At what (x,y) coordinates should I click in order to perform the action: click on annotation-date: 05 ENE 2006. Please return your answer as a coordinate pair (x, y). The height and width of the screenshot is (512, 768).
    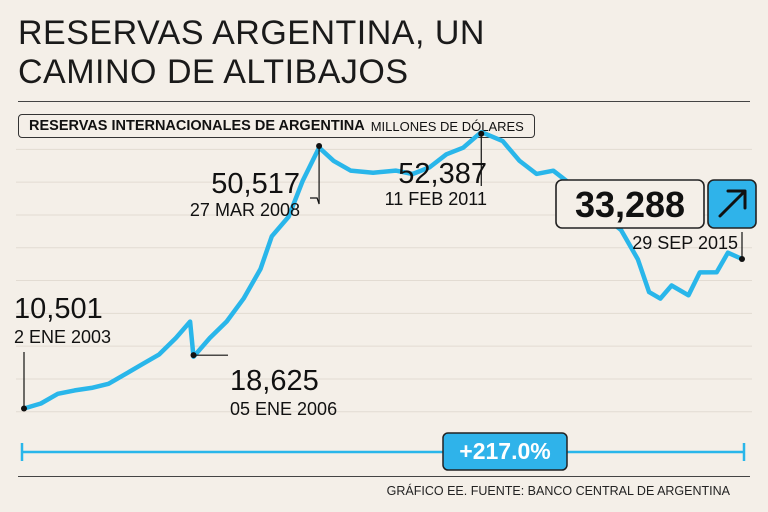
    Looking at the image, I should click on (283, 409).